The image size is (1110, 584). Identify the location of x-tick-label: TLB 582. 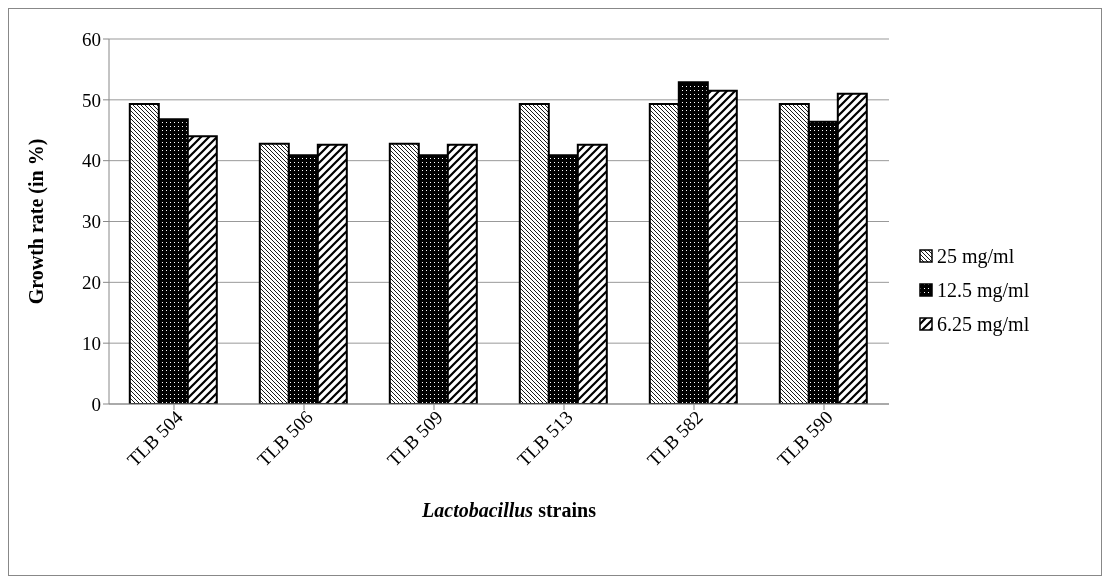
(674, 438).